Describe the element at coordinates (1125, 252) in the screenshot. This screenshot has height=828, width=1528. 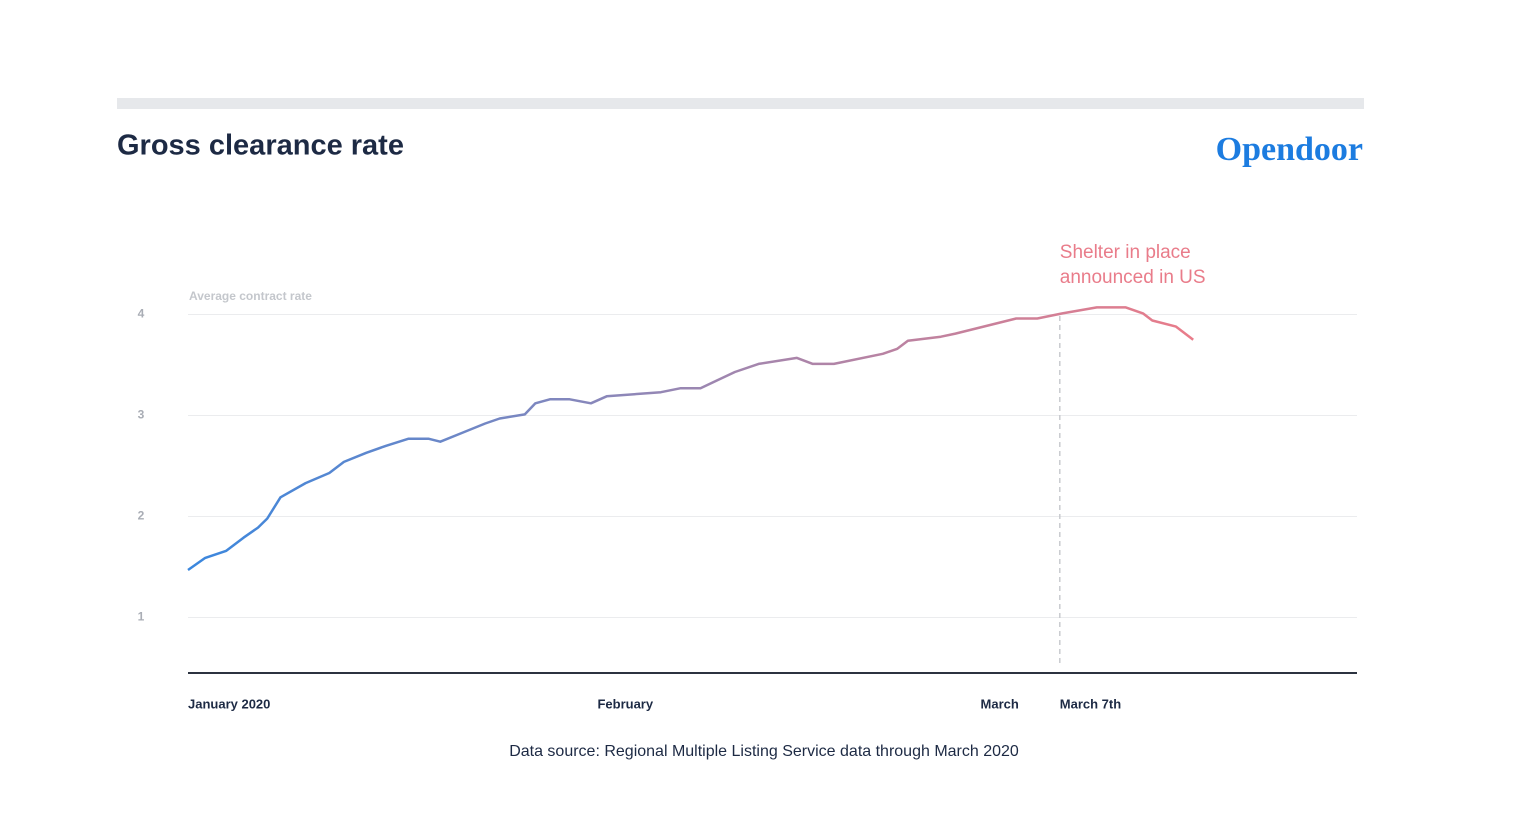
I see `annotation: Shelter in place` at that location.